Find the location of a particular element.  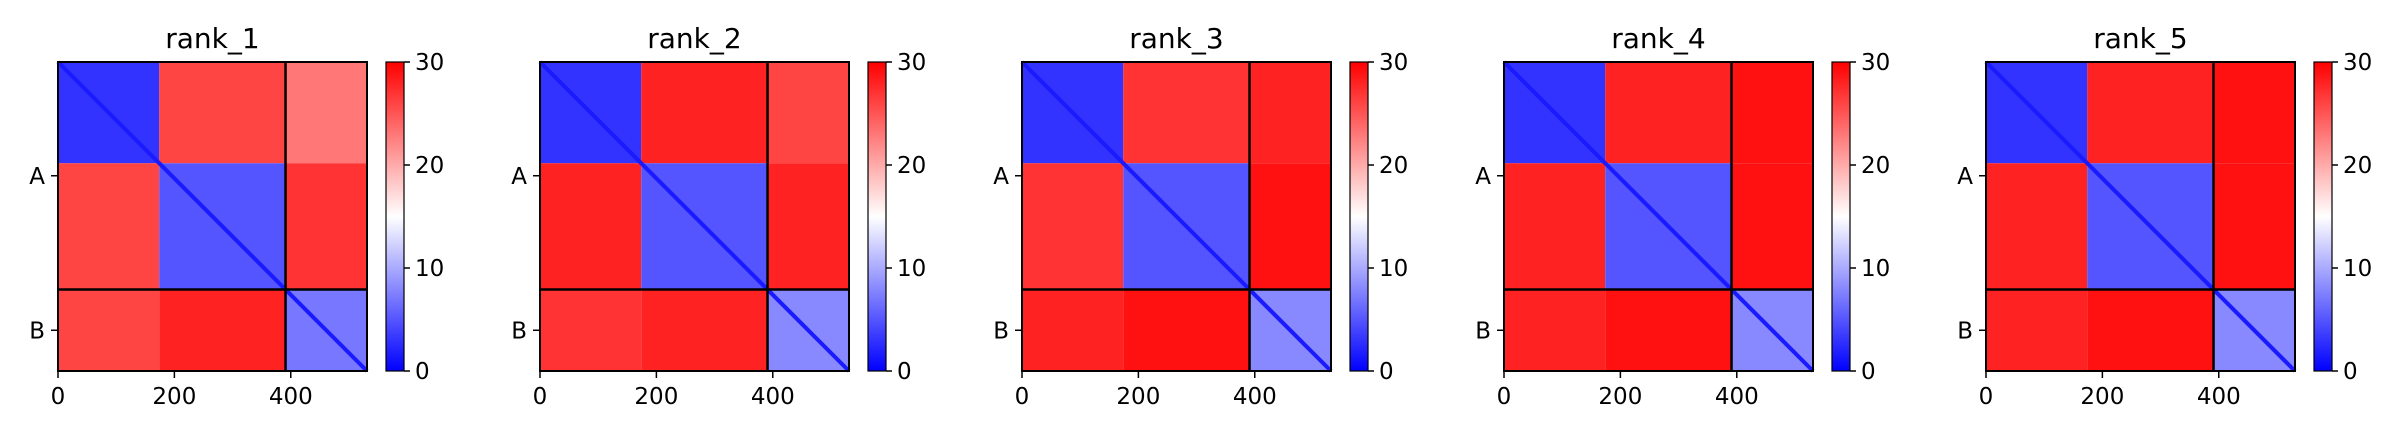

panel-title: rank_2 is located at coordinates (694, 38).